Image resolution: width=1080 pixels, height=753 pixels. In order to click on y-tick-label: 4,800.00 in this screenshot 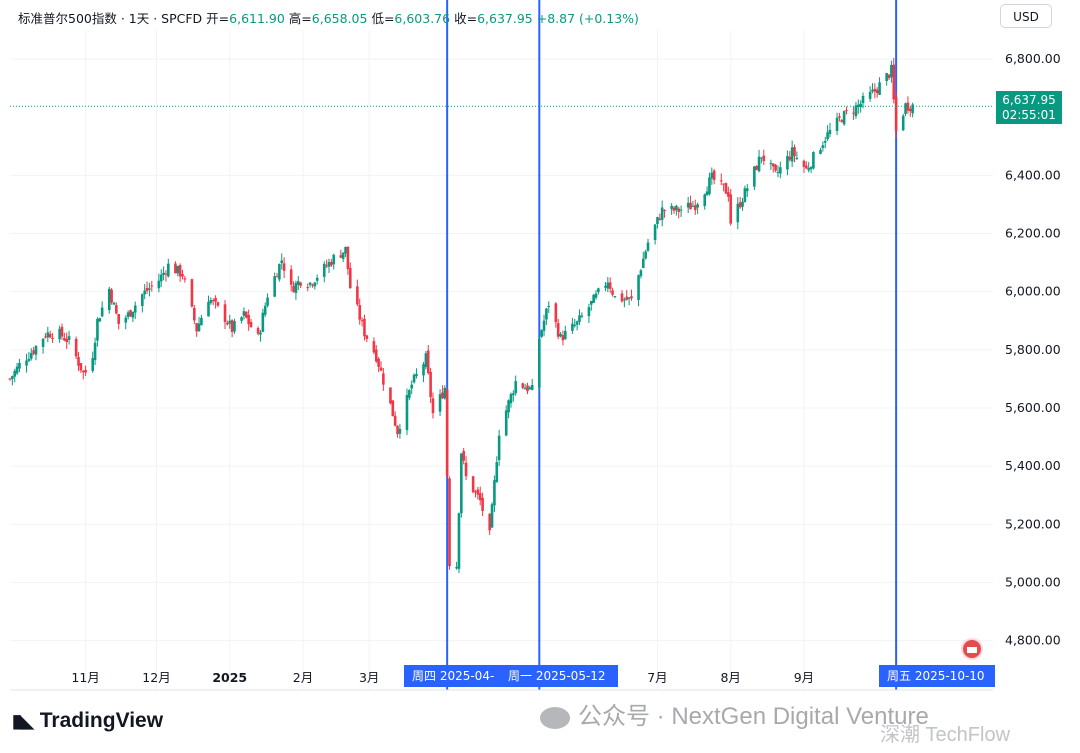, I will do `click(1033, 640)`.